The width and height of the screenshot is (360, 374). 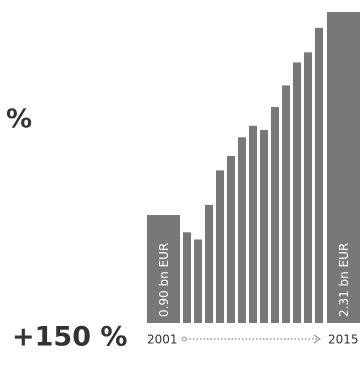 What do you see at coordinates (343, 340) in the screenshot?
I see `x-tick-label: 2015` at bounding box center [343, 340].